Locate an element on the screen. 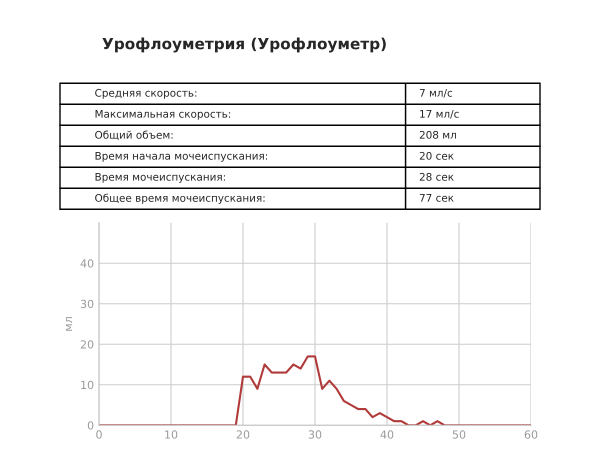 This screenshot has height=450, width=600. y-tick-label: 40 is located at coordinates (87, 263).